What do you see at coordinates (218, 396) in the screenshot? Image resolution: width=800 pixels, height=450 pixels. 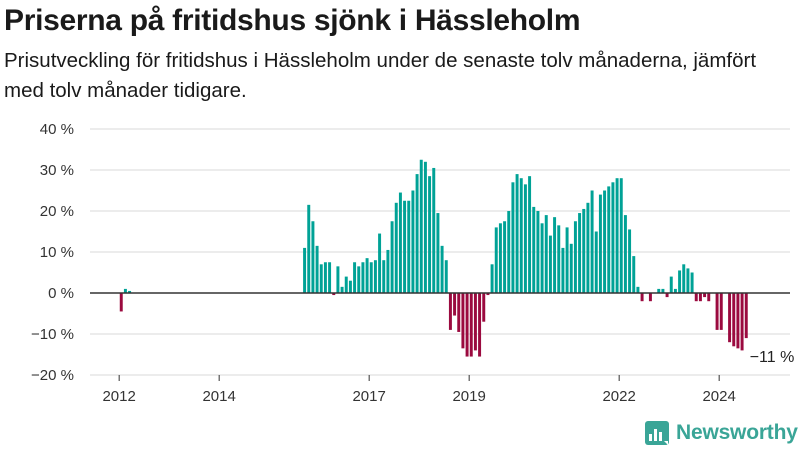 I see `x-tick-label: 2014` at bounding box center [218, 396].